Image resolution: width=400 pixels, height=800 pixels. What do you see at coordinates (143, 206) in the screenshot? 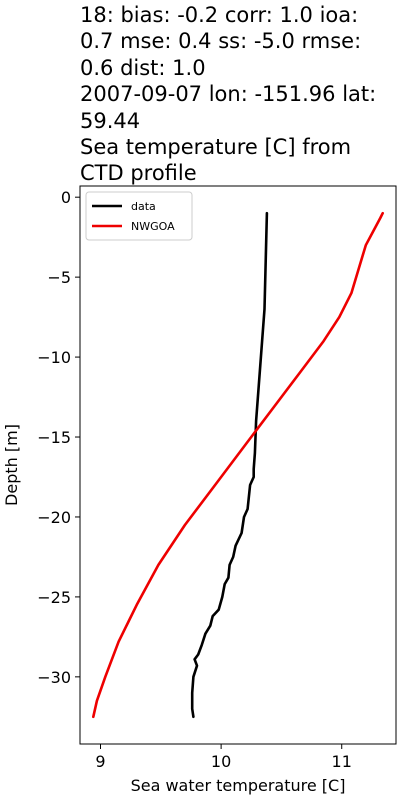
I see `legend-label-data: data` at bounding box center [143, 206].